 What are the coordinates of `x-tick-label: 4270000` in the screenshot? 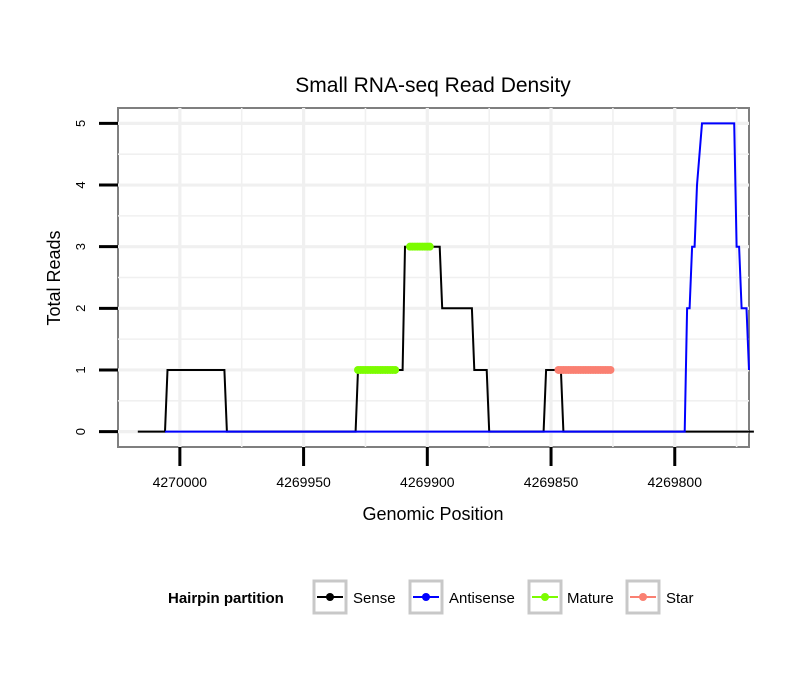 It's located at (180, 482).